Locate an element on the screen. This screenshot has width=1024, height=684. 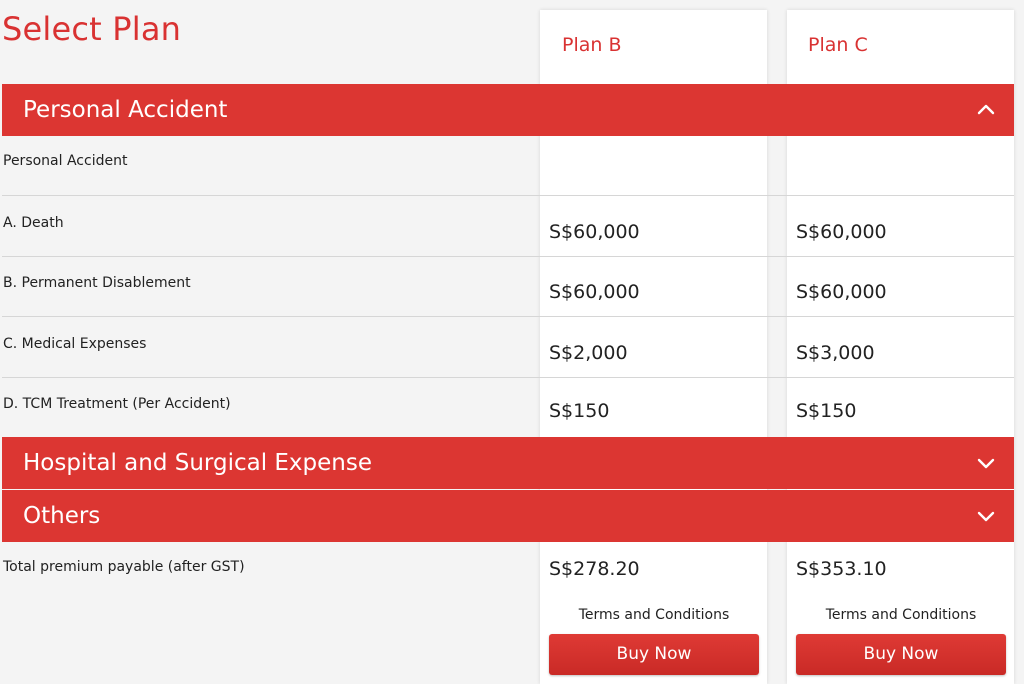
plan-c-total-premium: S$353.10 is located at coordinates (841, 569).